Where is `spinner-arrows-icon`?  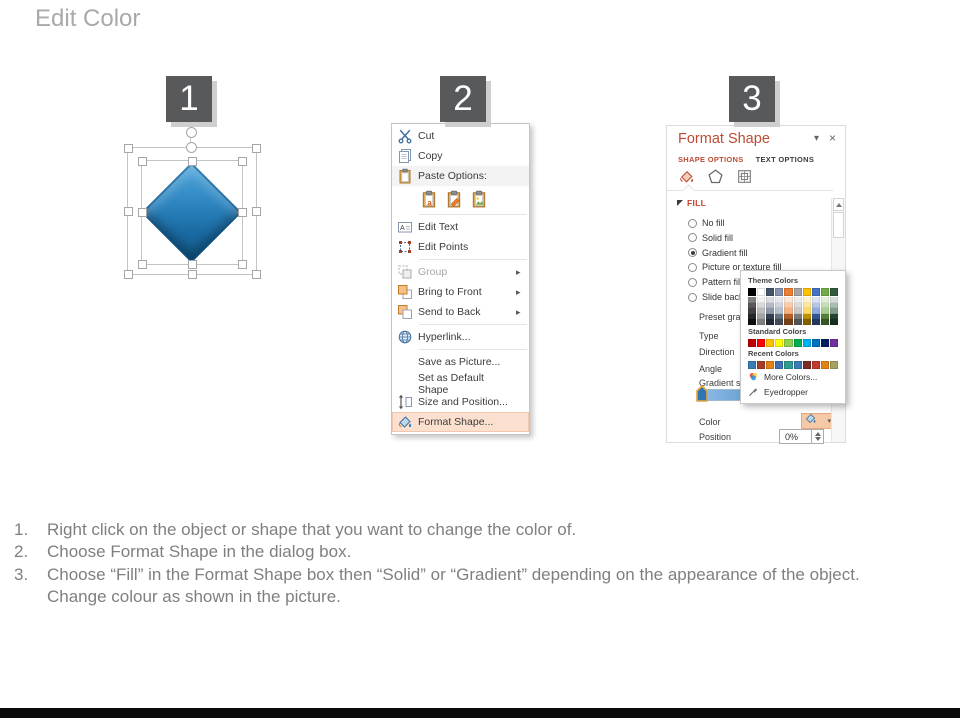 spinner-arrows-icon is located at coordinates (817, 436).